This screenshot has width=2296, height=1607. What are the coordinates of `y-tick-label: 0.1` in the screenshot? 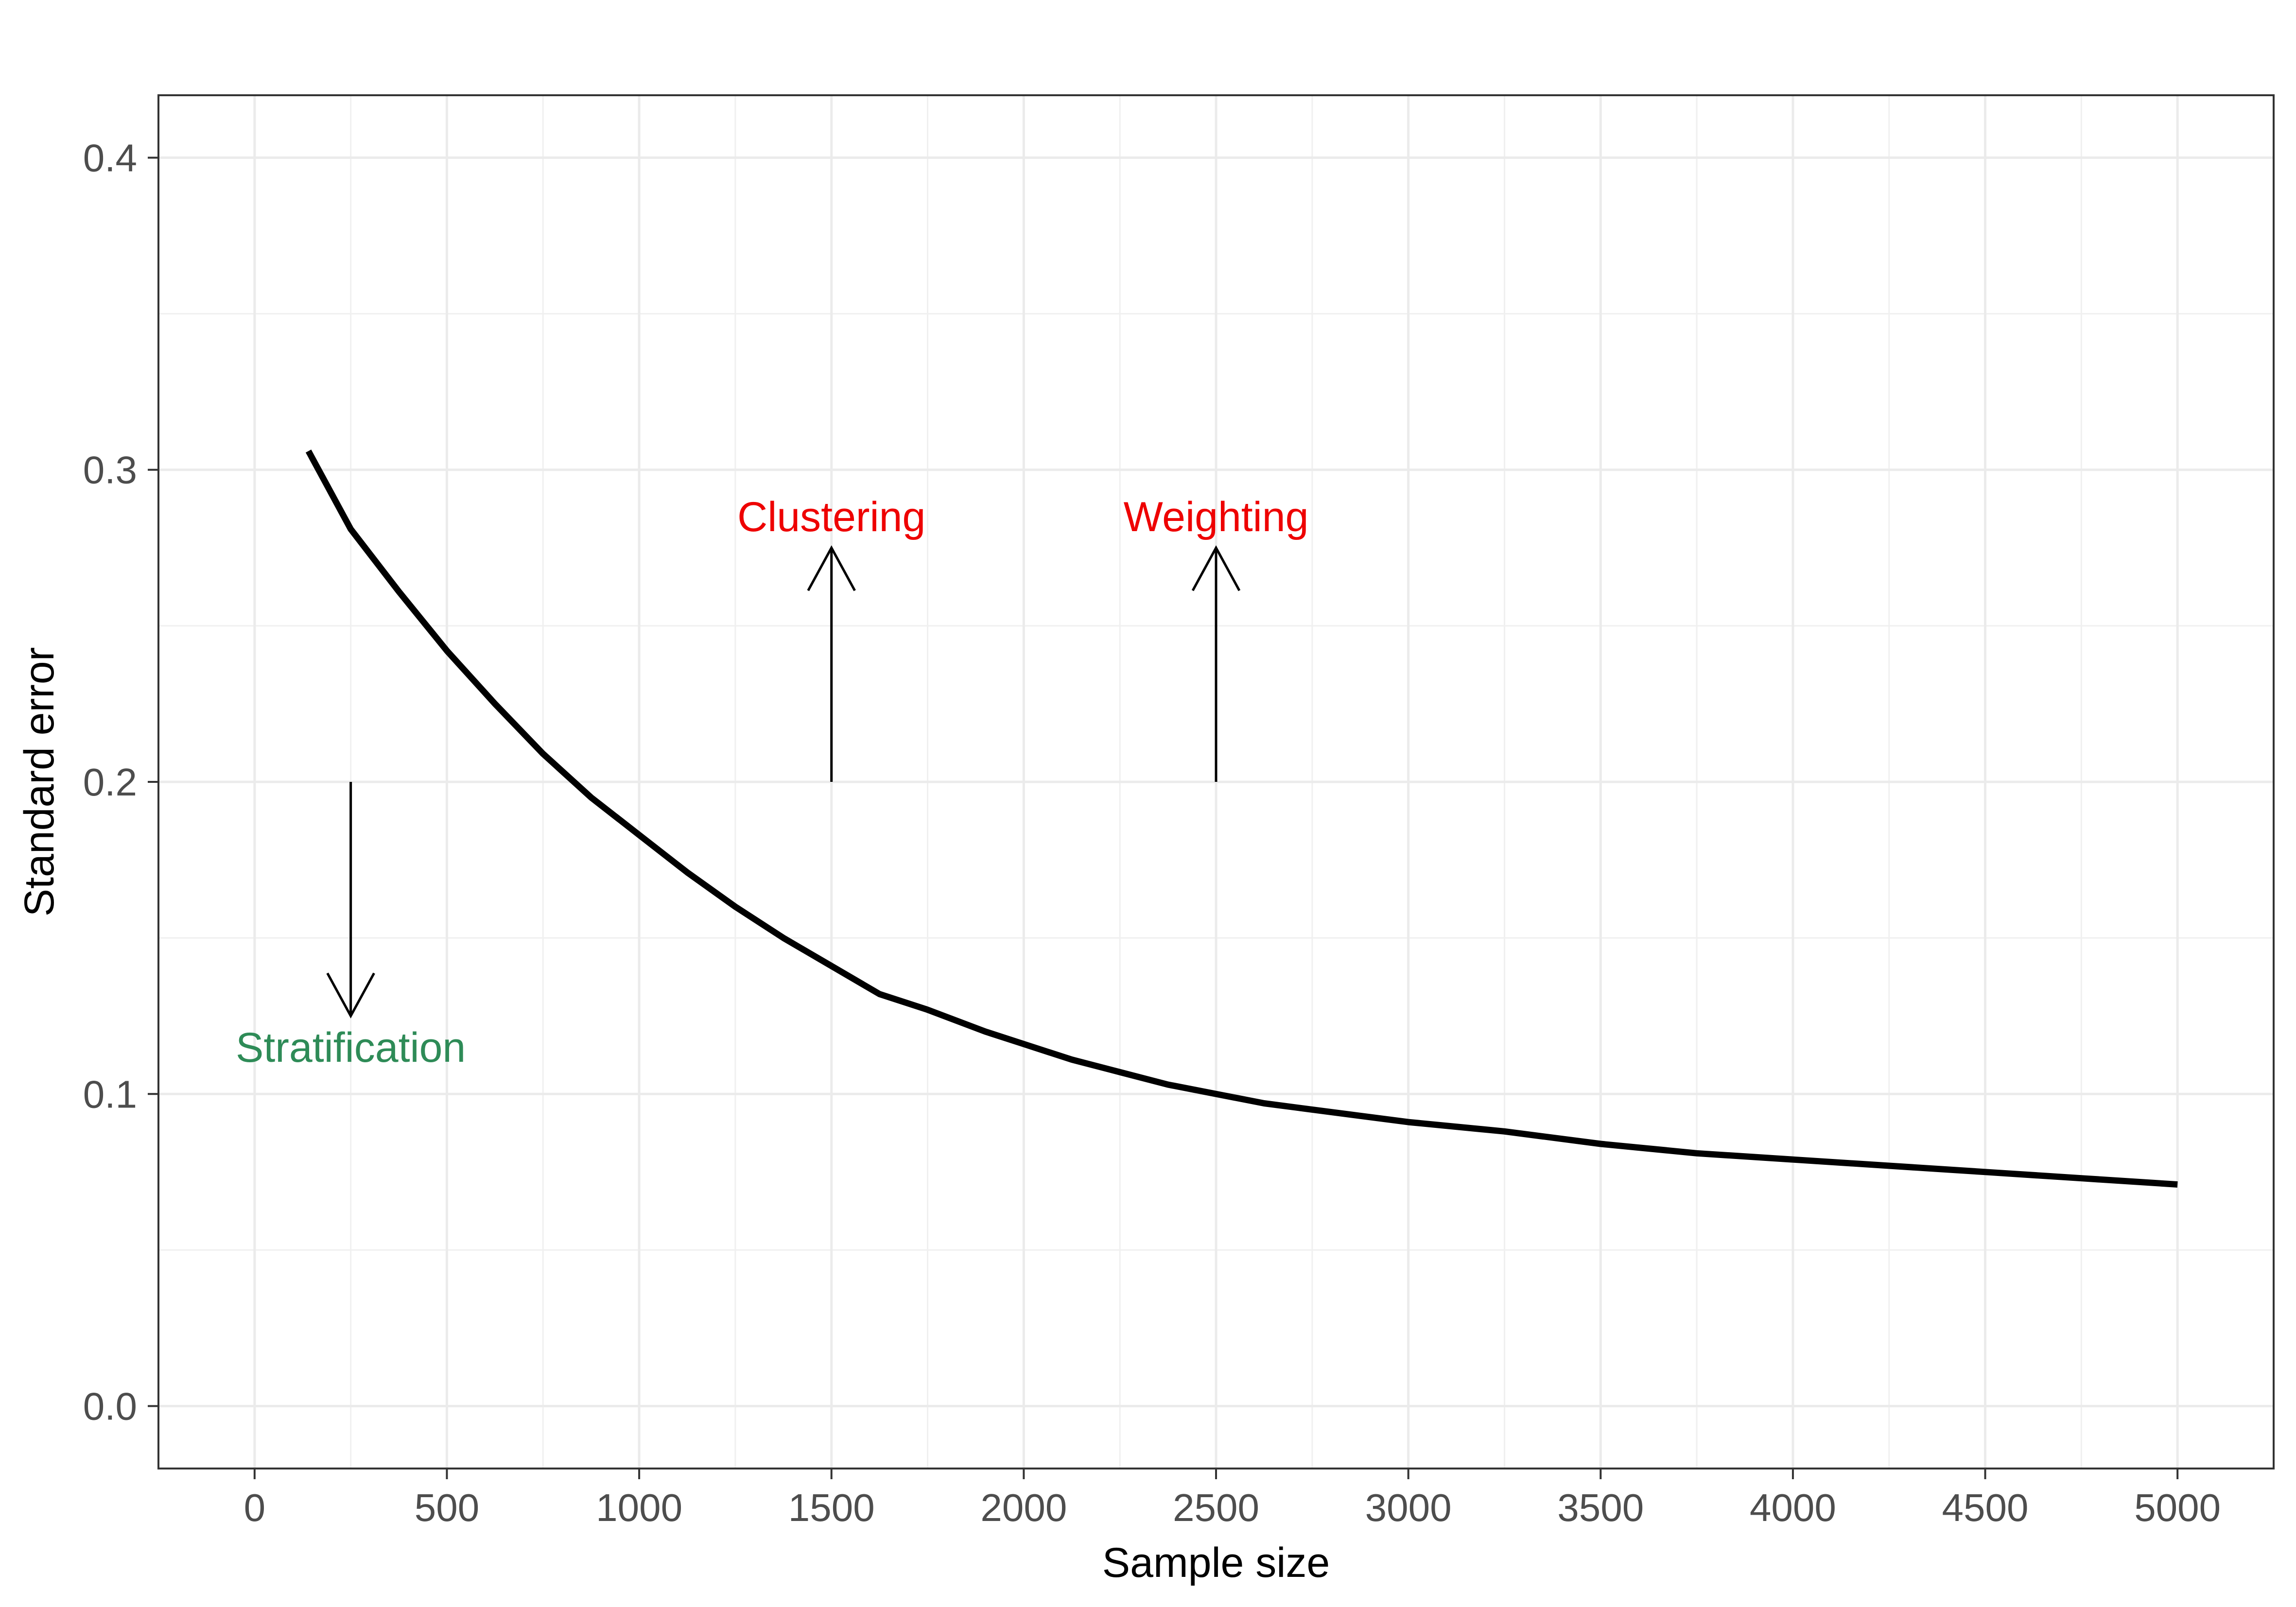 It's located at (110, 1094).